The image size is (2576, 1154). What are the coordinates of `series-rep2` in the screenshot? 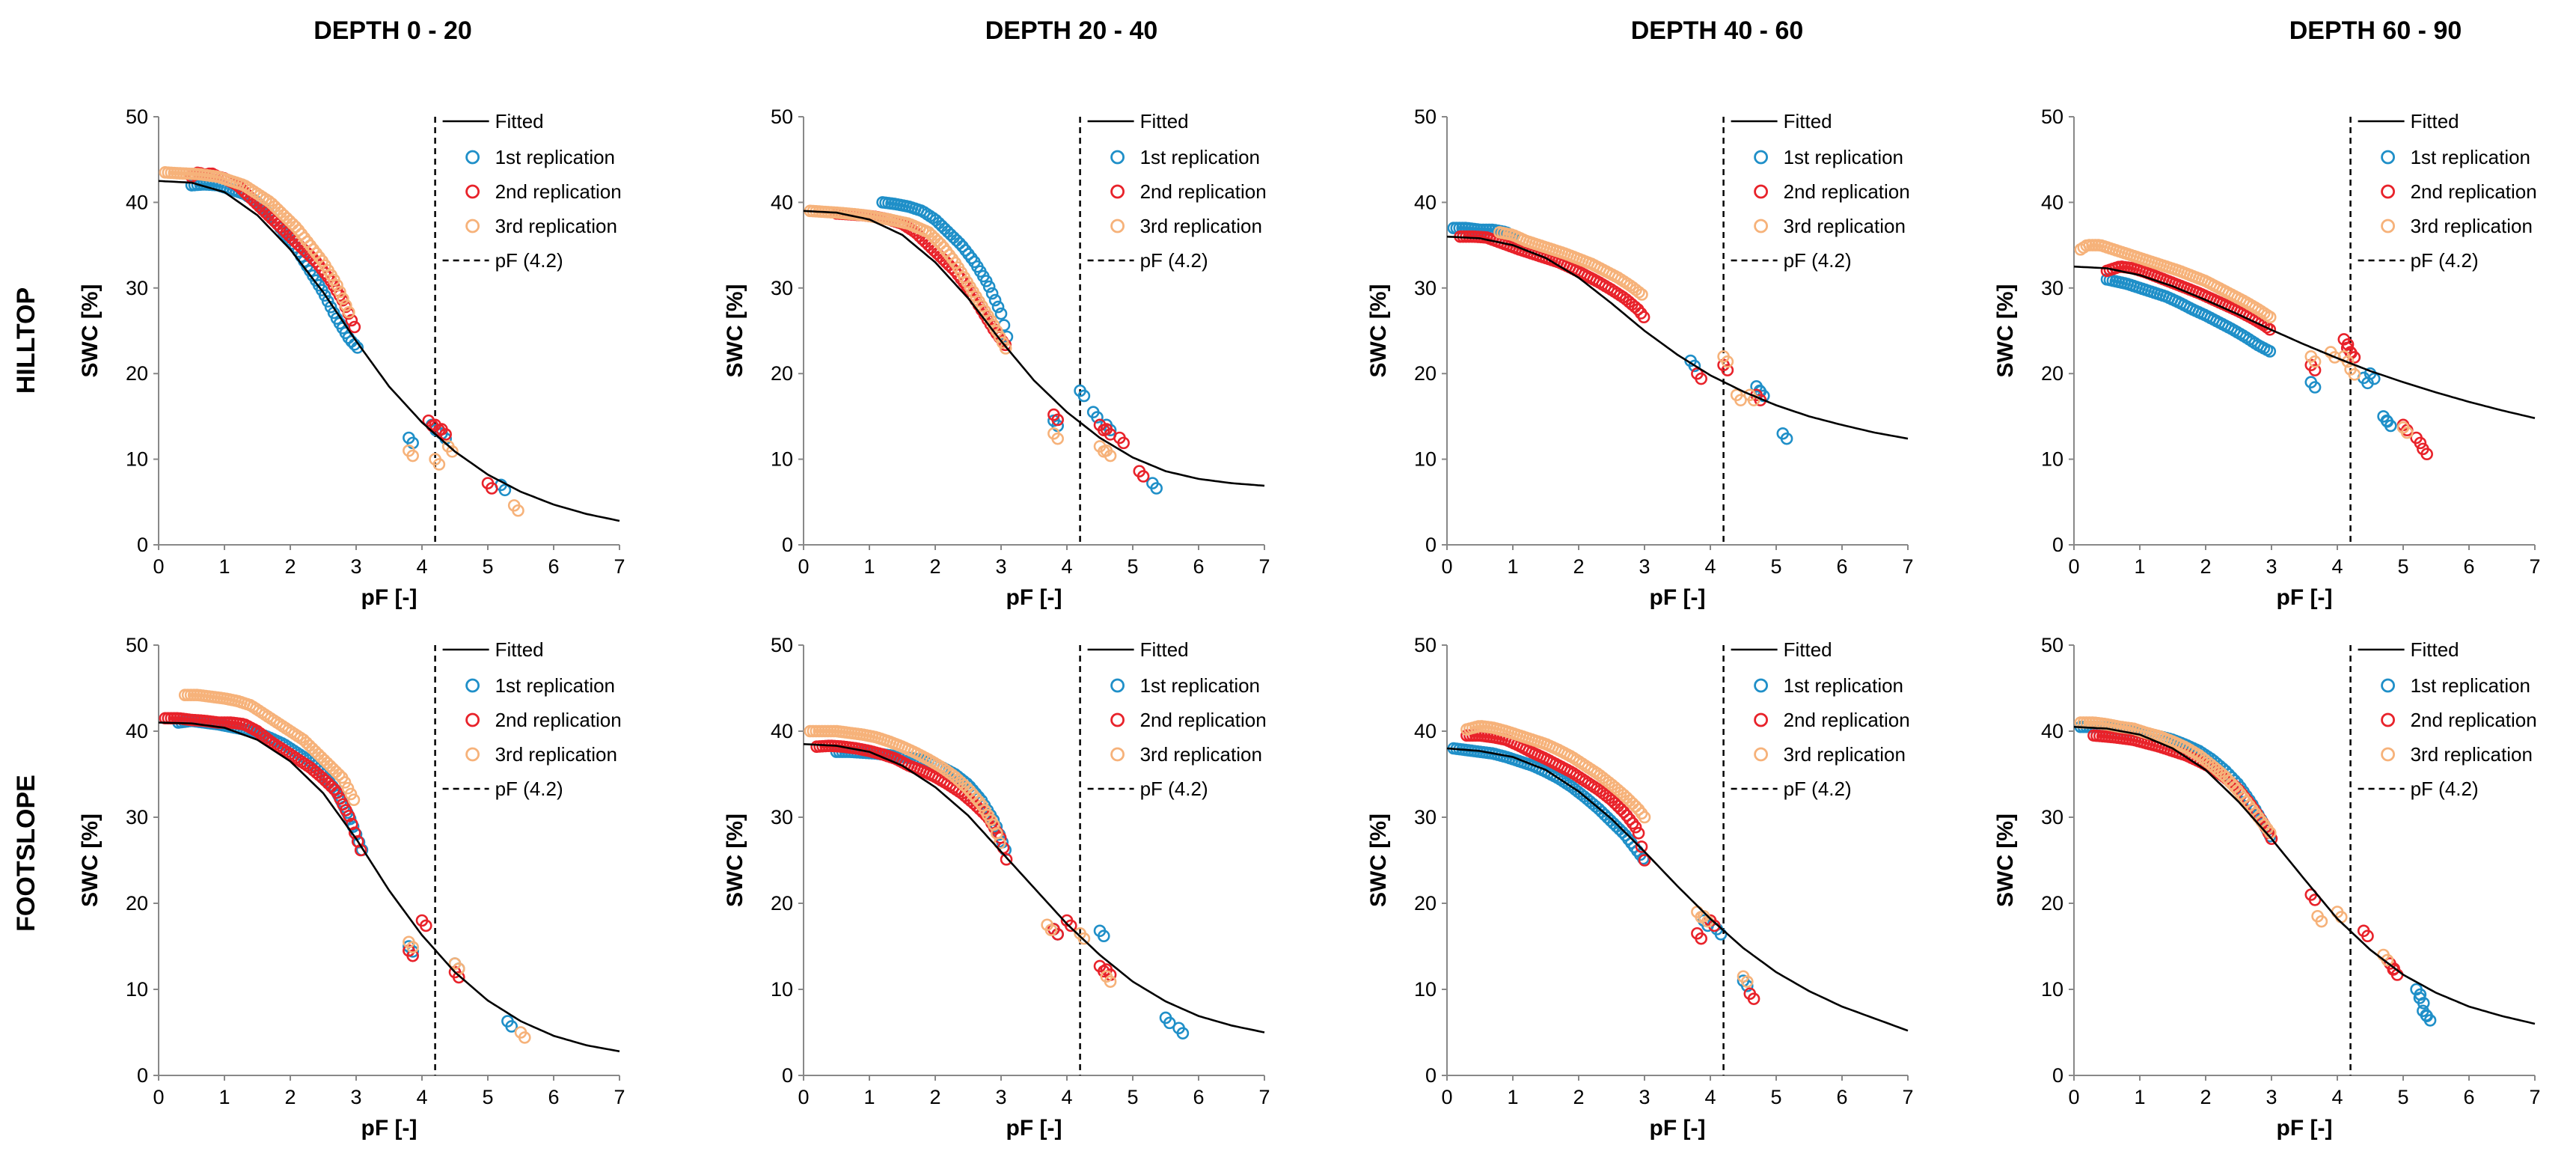 It's located at (1610, 867).